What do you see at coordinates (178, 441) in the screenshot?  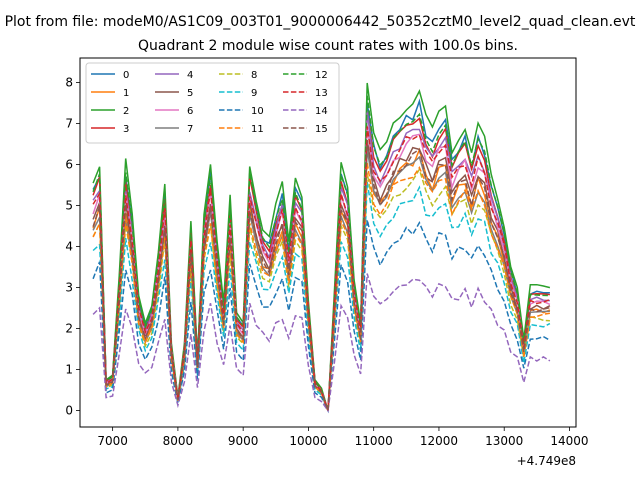 I see `x-tick-label: 8000` at bounding box center [178, 441].